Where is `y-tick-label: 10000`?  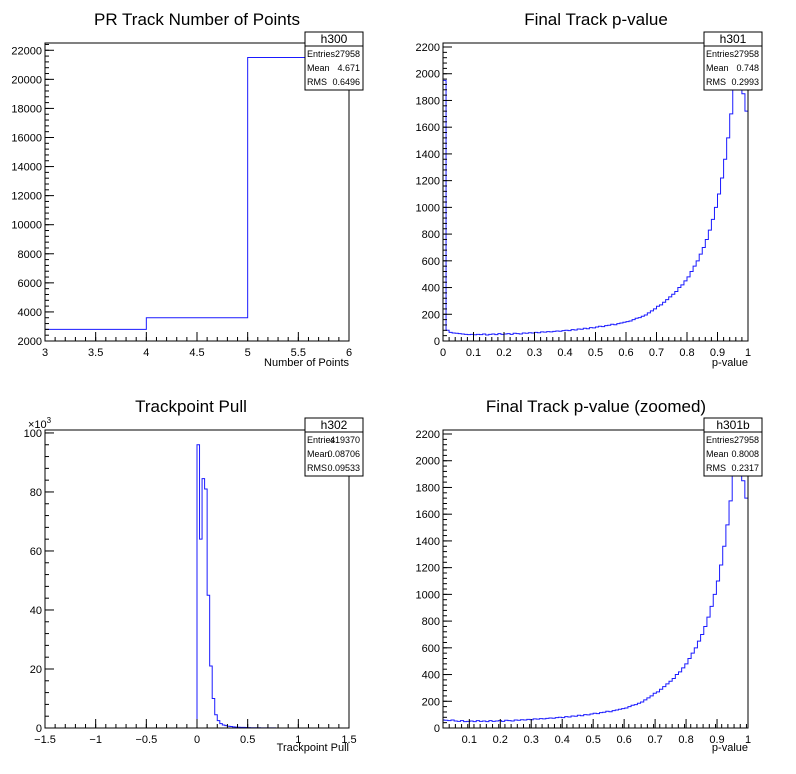
y-tick-label: 10000 is located at coordinates (26, 226).